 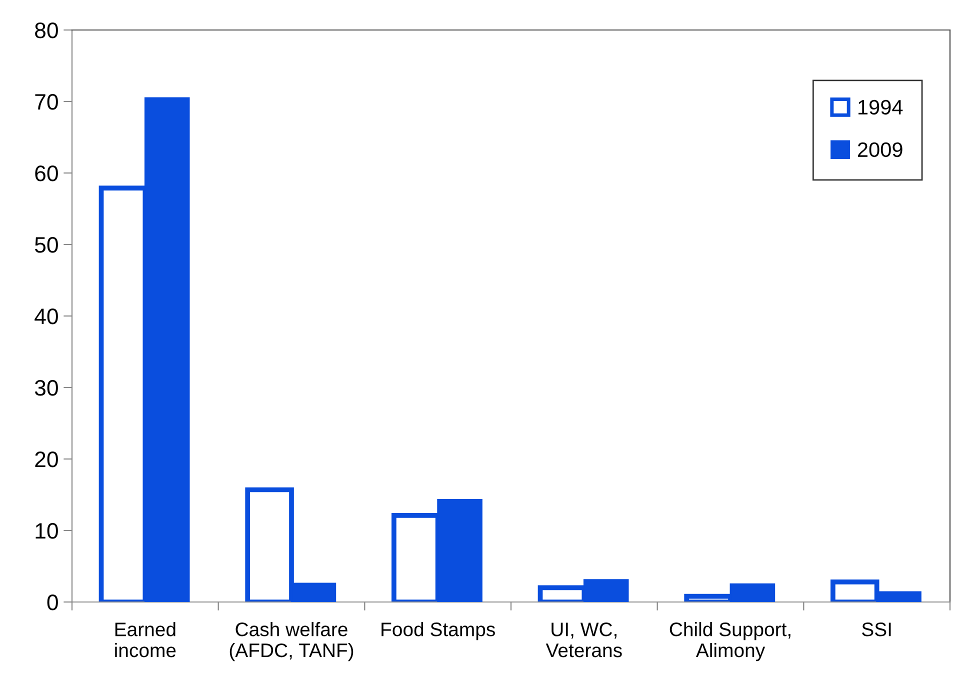 I want to click on y-tick-label: 40, so click(x=46, y=316).